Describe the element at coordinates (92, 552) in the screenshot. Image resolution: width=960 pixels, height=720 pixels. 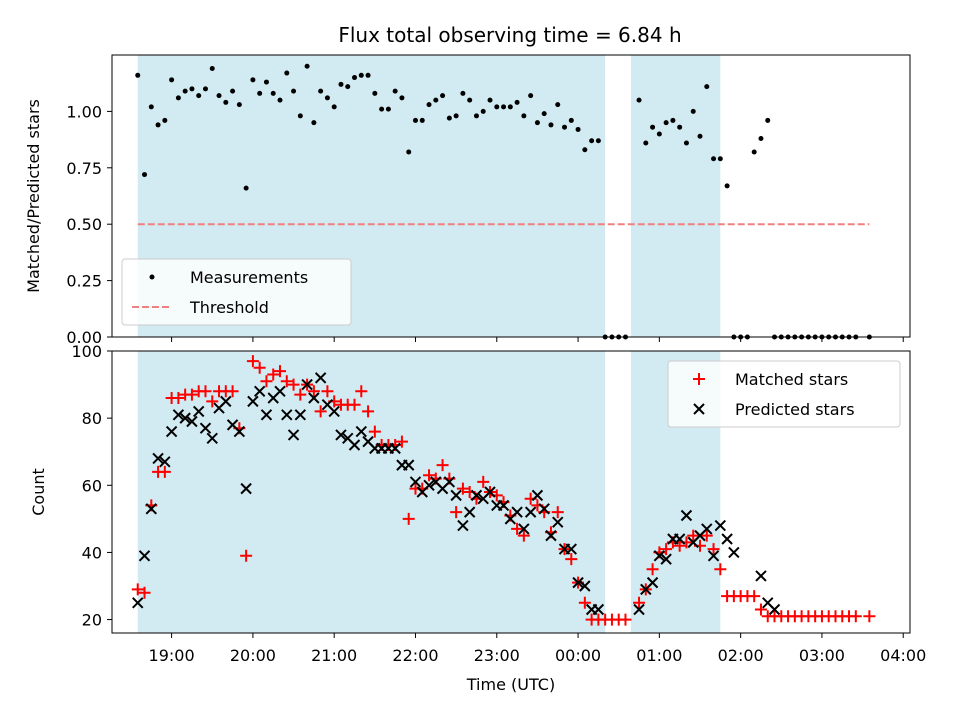
I see `y-tick-label: 40` at that location.